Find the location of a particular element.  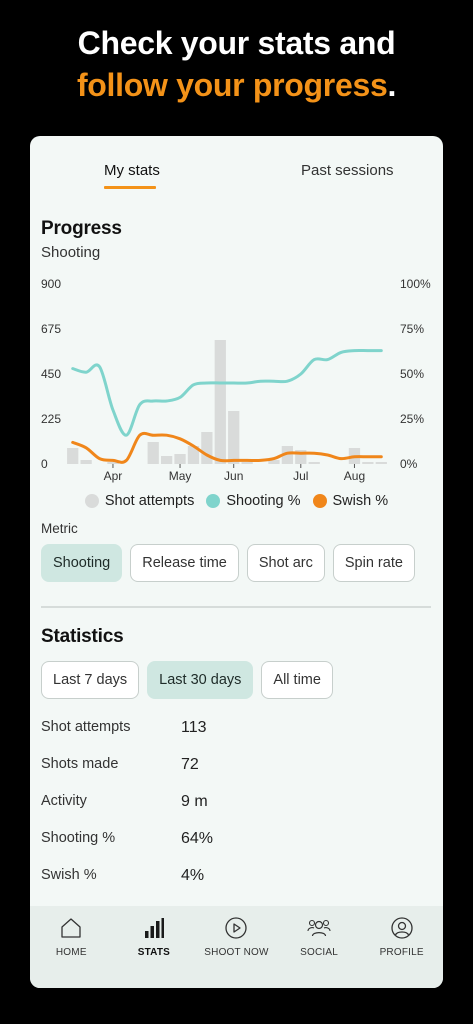

stat-label: Swish % is located at coordinates (69, 875).